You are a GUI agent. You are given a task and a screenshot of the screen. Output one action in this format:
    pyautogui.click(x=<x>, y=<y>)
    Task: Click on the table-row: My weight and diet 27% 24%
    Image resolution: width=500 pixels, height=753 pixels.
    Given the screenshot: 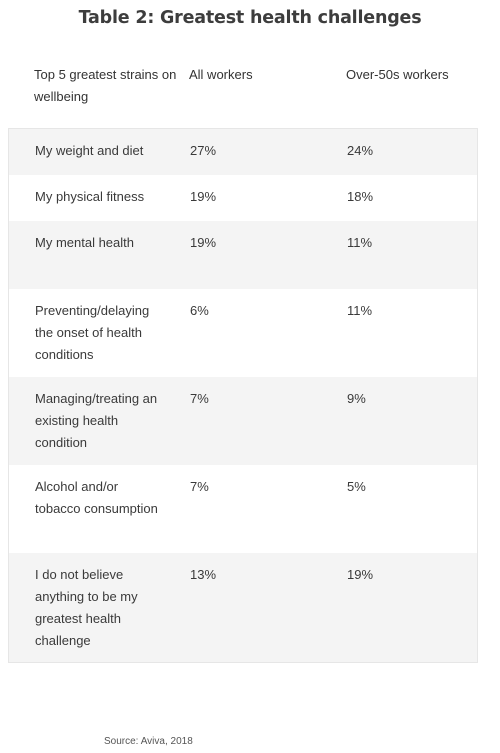 What is the action you would take?
    pyautogui.click(x=243, y=152)
    